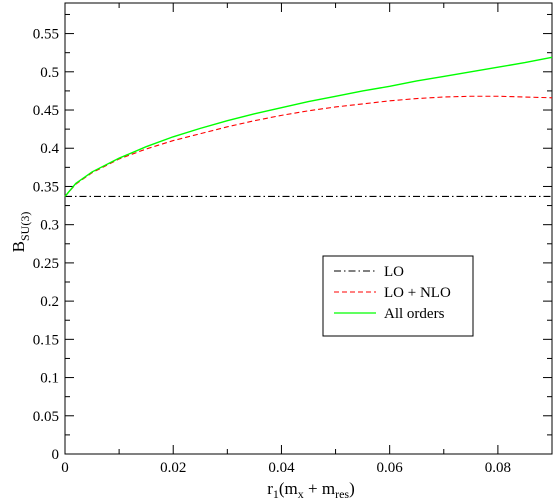 The image size is (554, 502). Describe the element at coordinates (352, 488) in the screenshot. I see `x-axis-label-close: )` at that location.